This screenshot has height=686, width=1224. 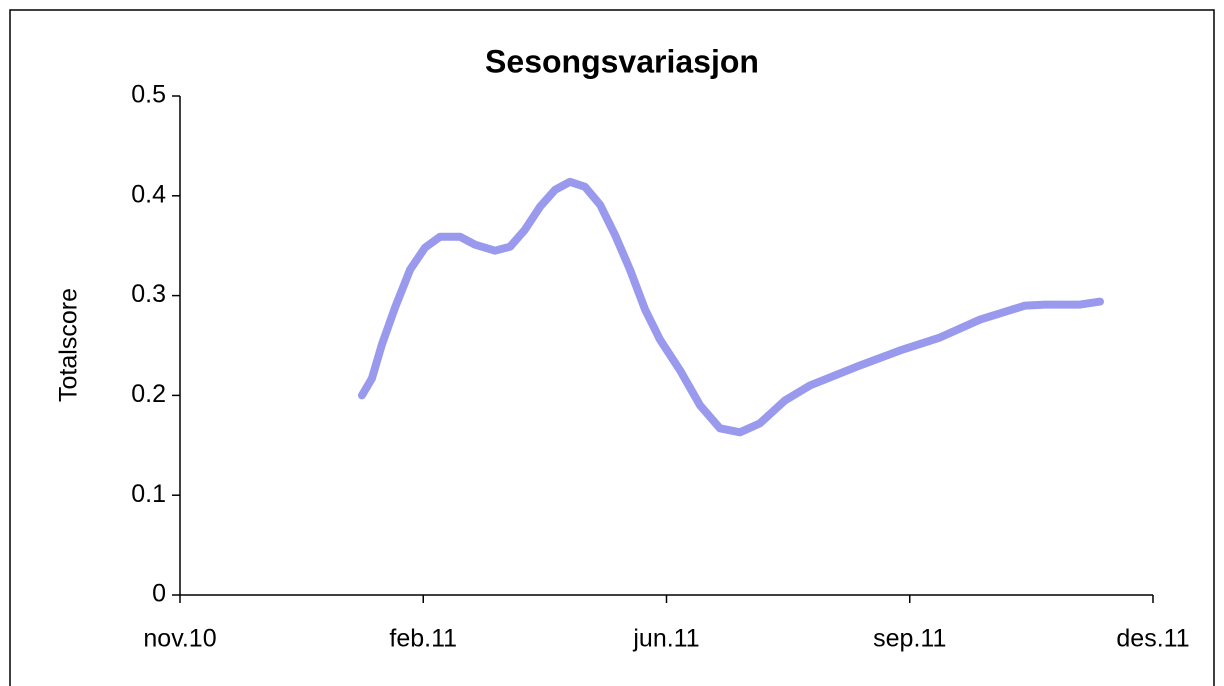 What do you see at coordinates (69, 345) in the screenshot?
I see `y-axis-label: Totalscore` at bounding box center [69, 345].